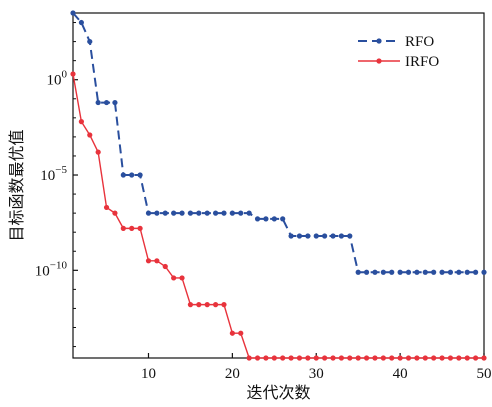 The width and height of the screenshot is (492, 407). Describe the element at coordinates (379, 41) in the screenshot. I see `legend-marker-rfo` at that location.